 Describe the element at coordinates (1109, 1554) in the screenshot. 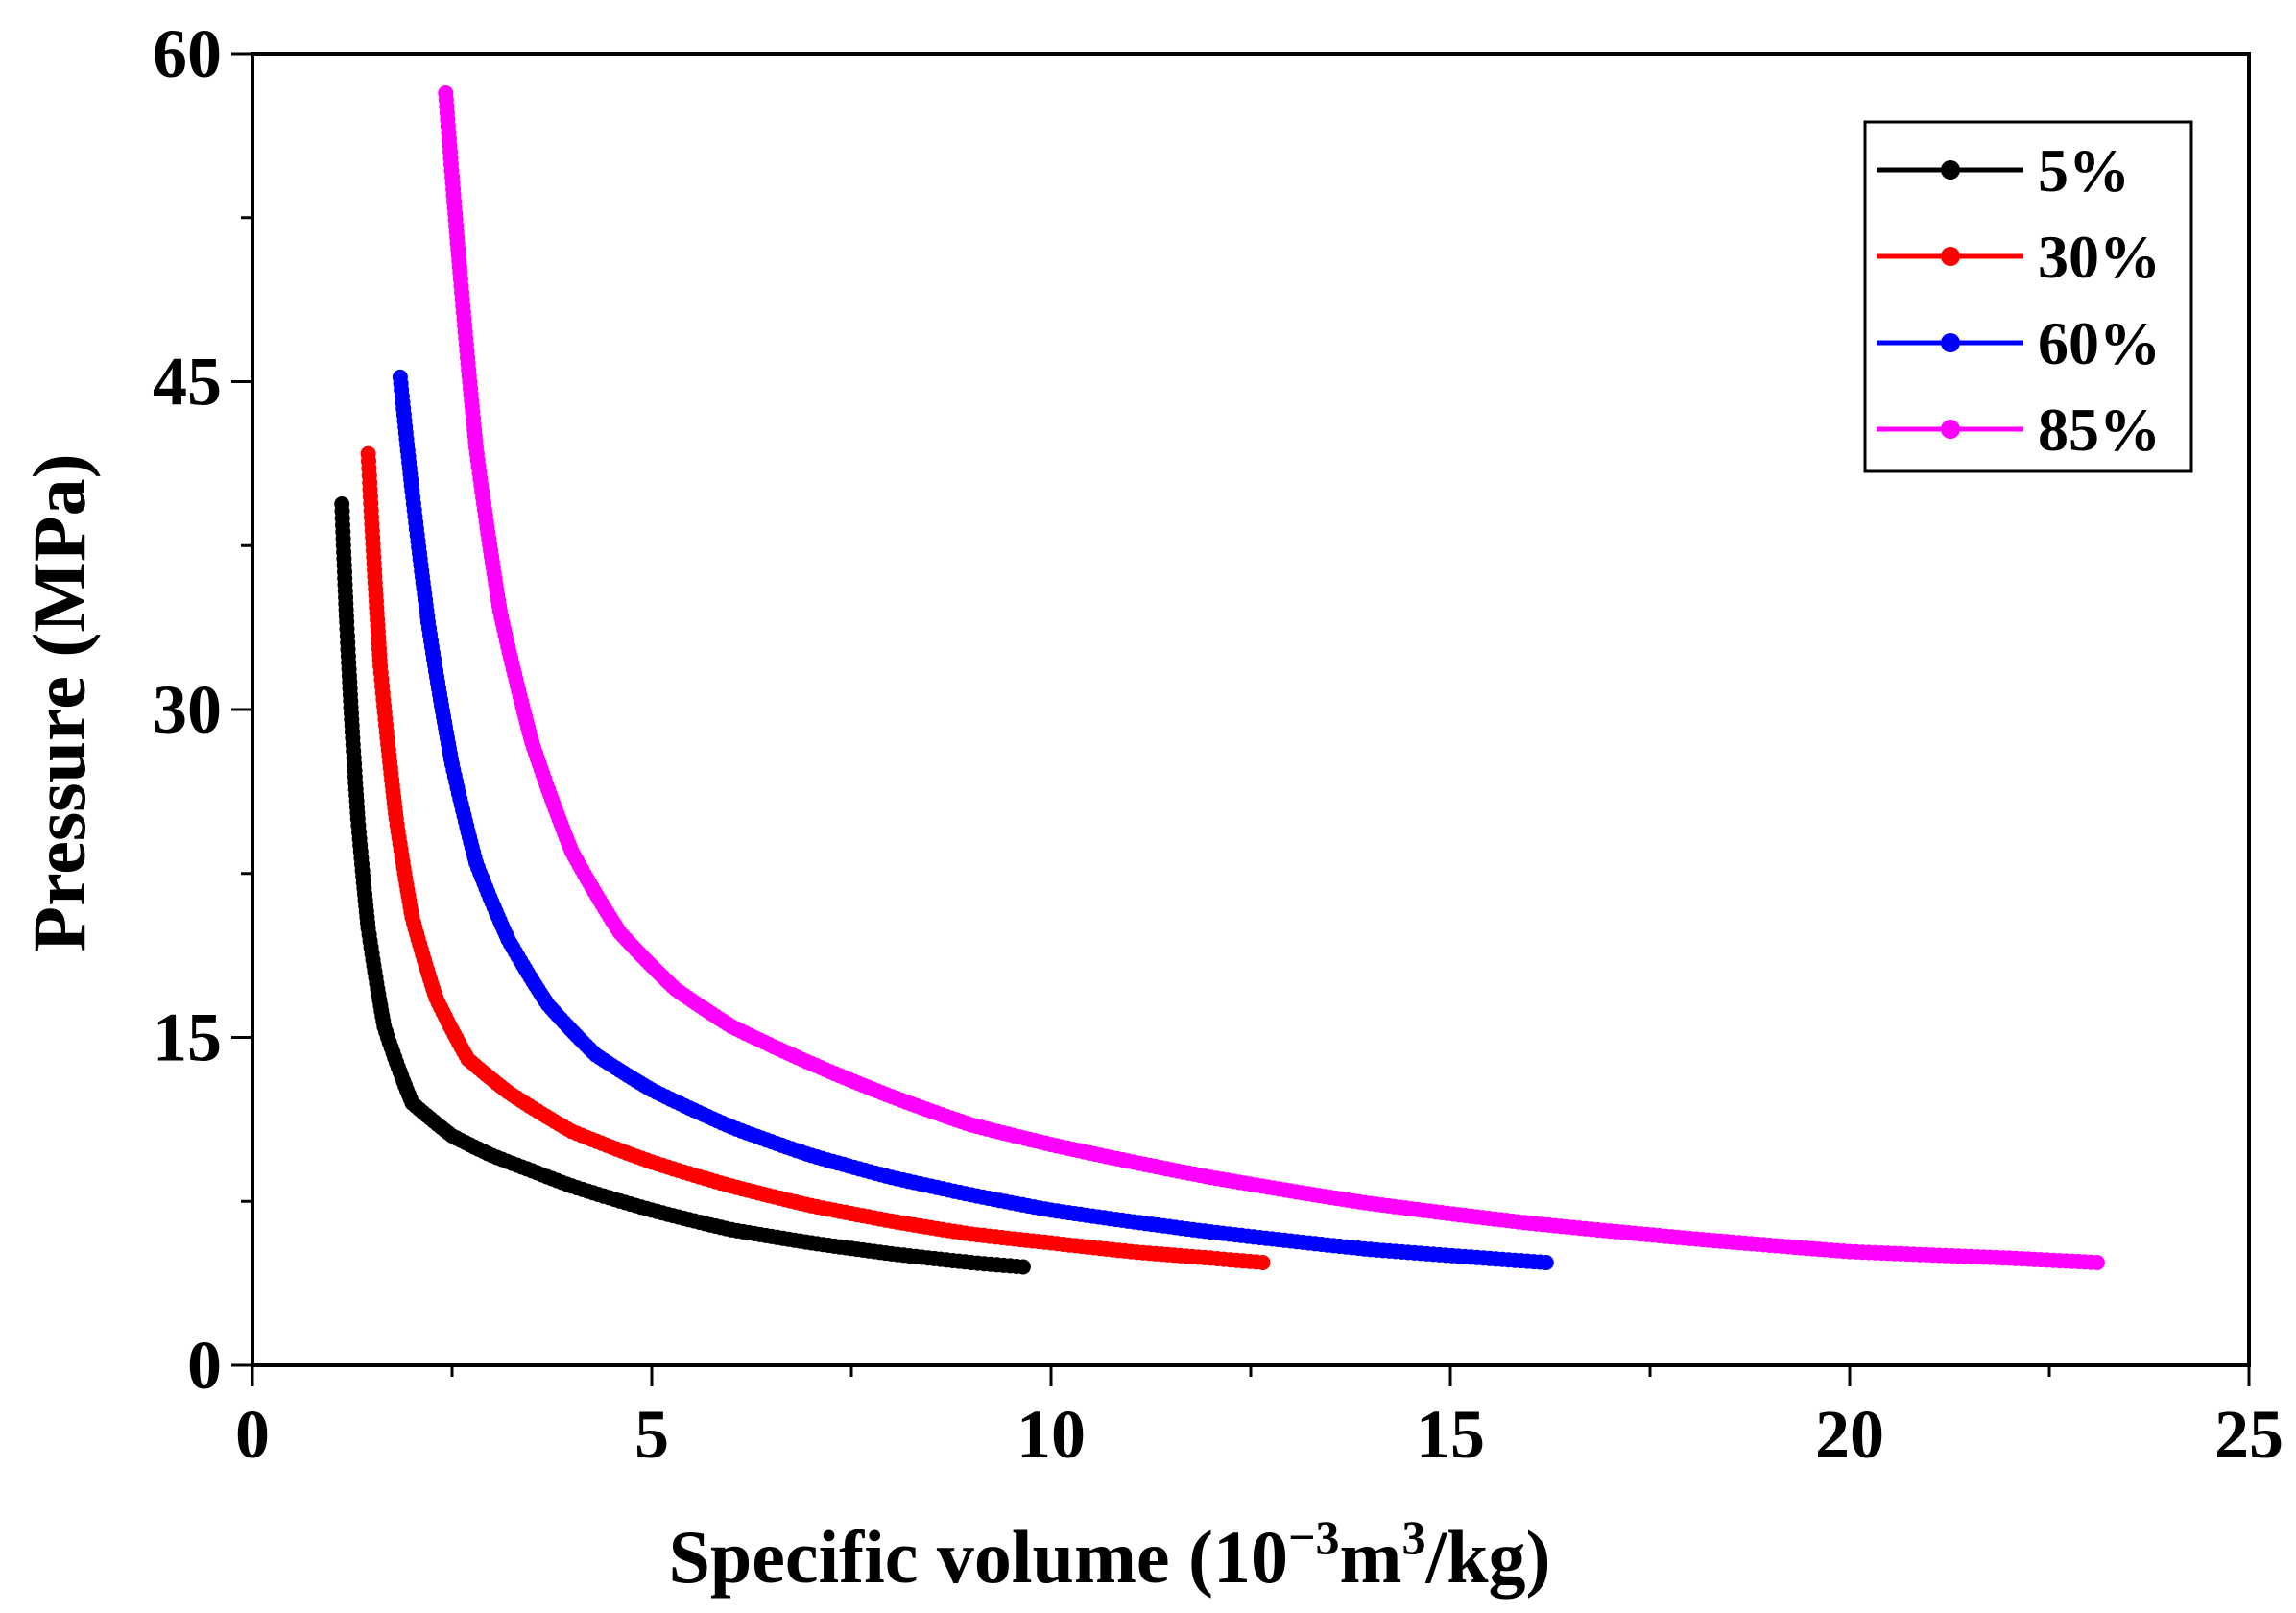

I see `x-axis-title: Specific volume (10−3m3/kg)` at that location.